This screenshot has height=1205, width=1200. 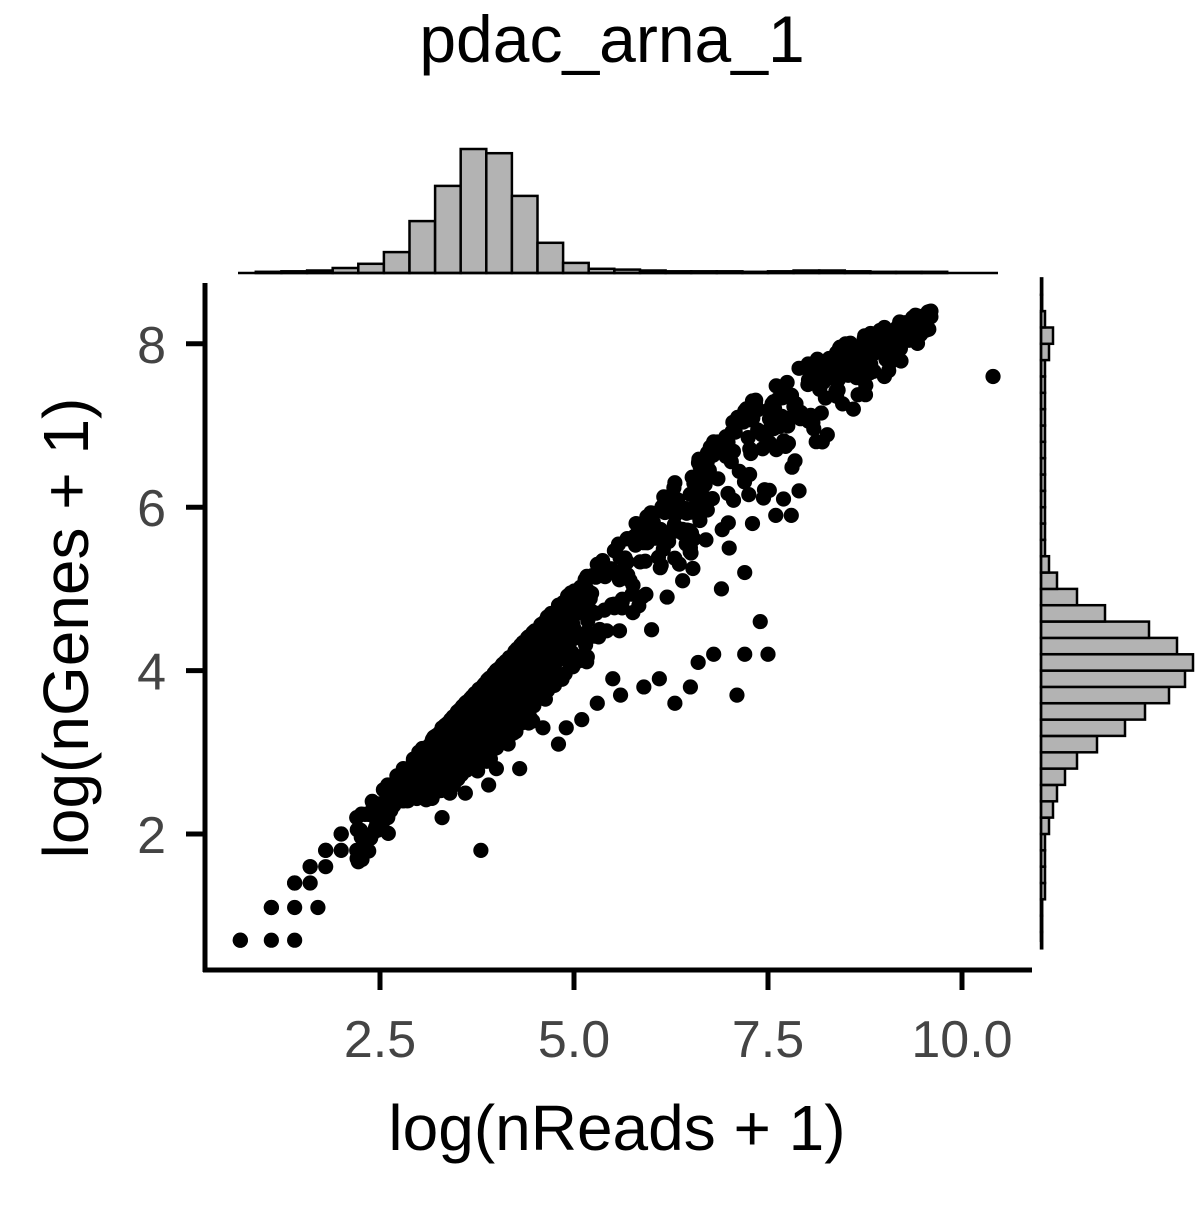 I want to click on y-axis-ticks: 2 4 6 8, so click(x=170, y=591).